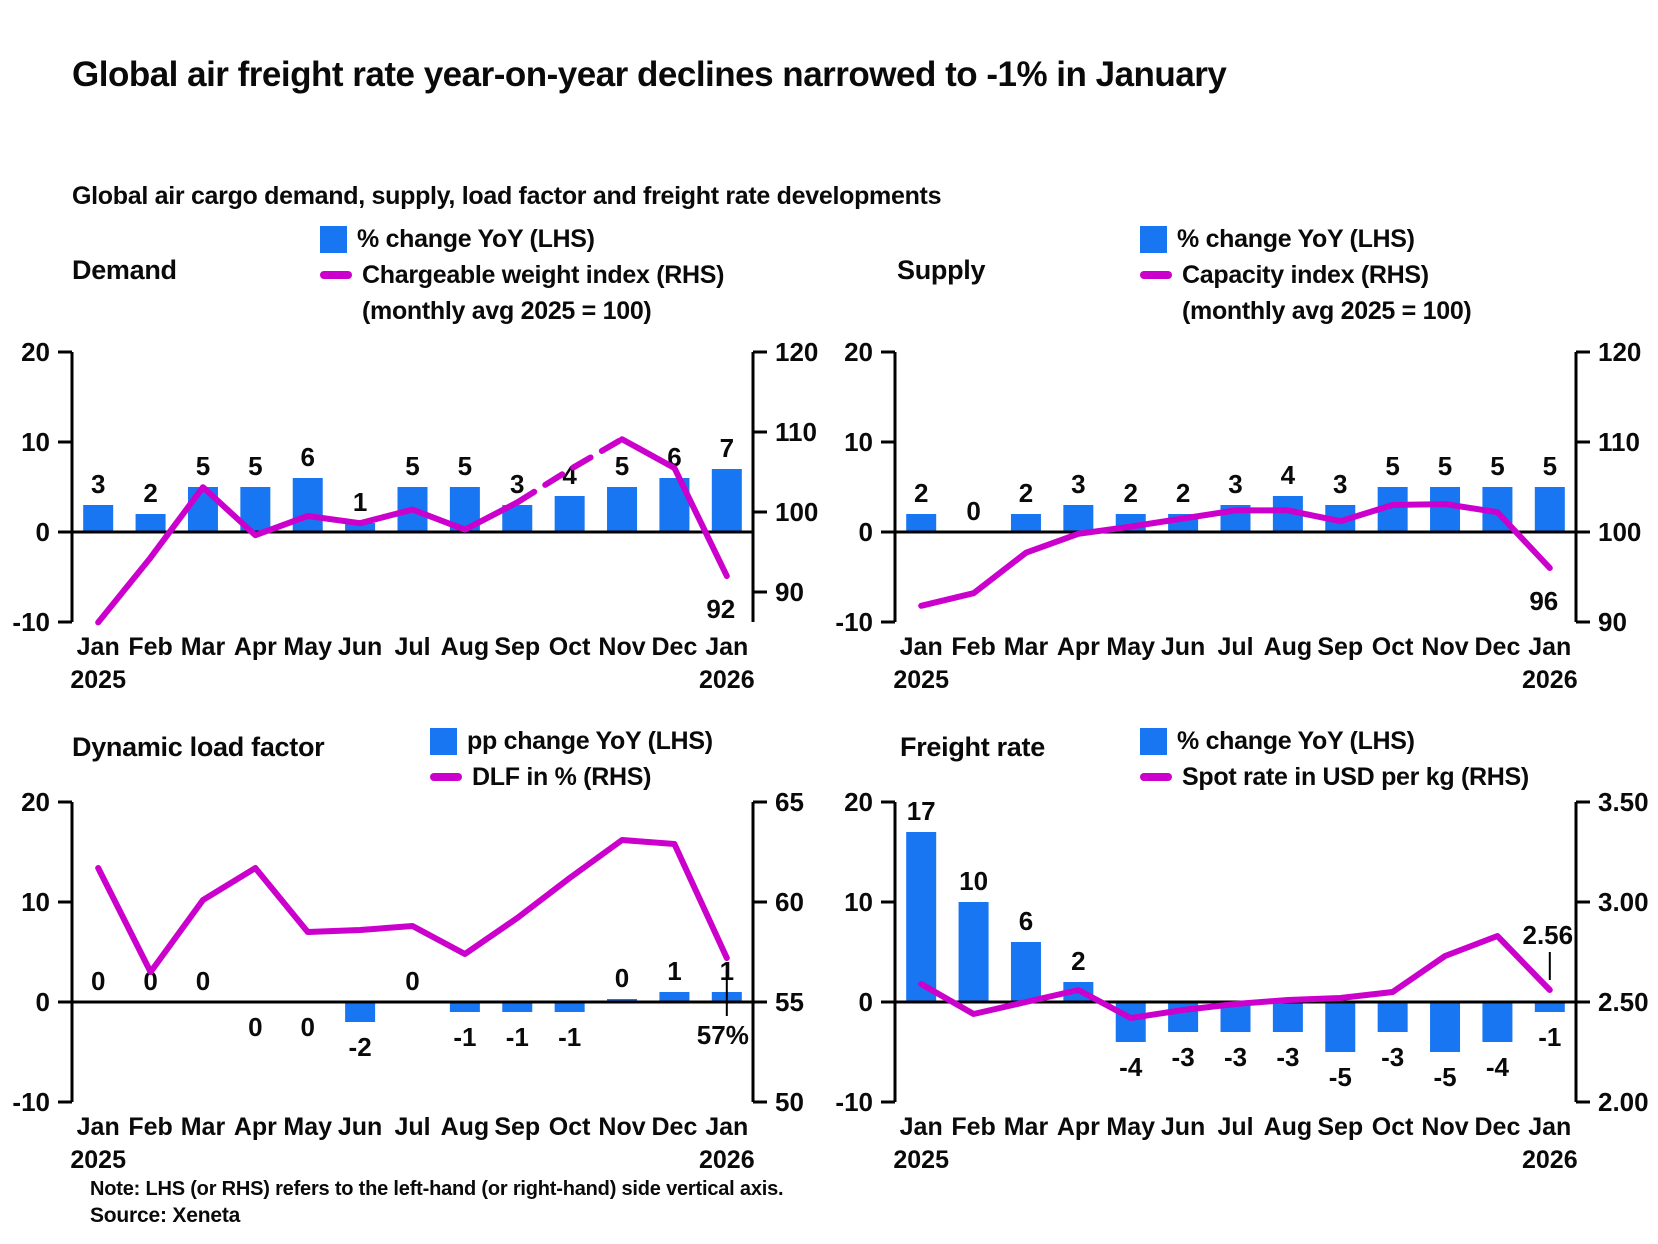  I want to click on bars-group: 17 10 6 2 -4 -3 -3 -3 -5 -3 -5 -4 -1, so click(1235, 944).